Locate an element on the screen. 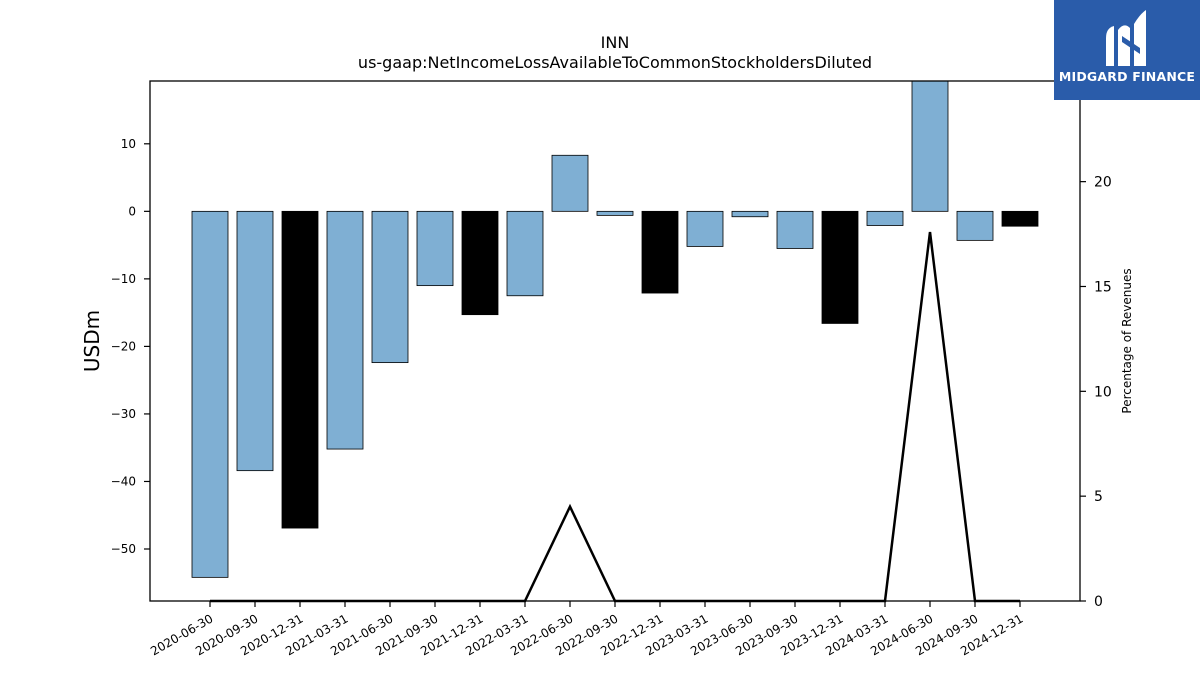 This screenshot has width=1200, height=675. midgard-finance-logo: MIDGARD FINANCE is located at coordinates (1127, 50).